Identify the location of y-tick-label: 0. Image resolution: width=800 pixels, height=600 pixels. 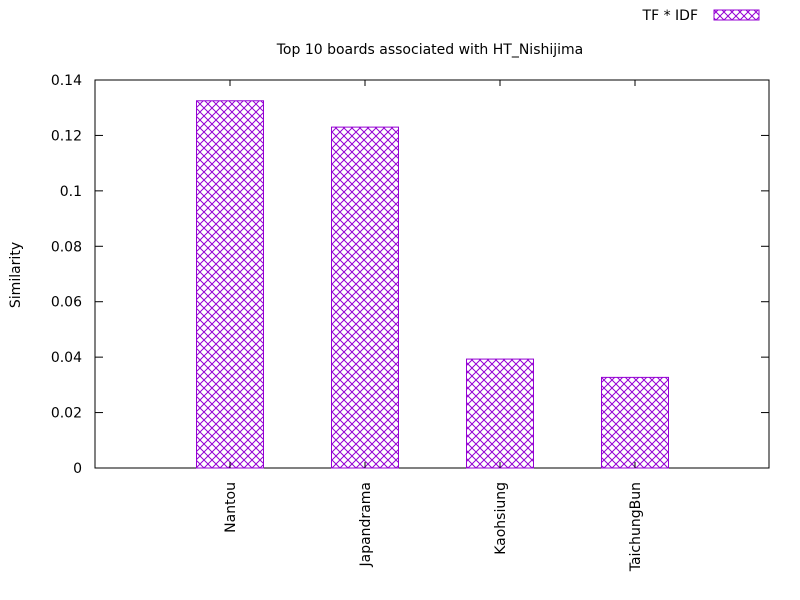
(77, 469).